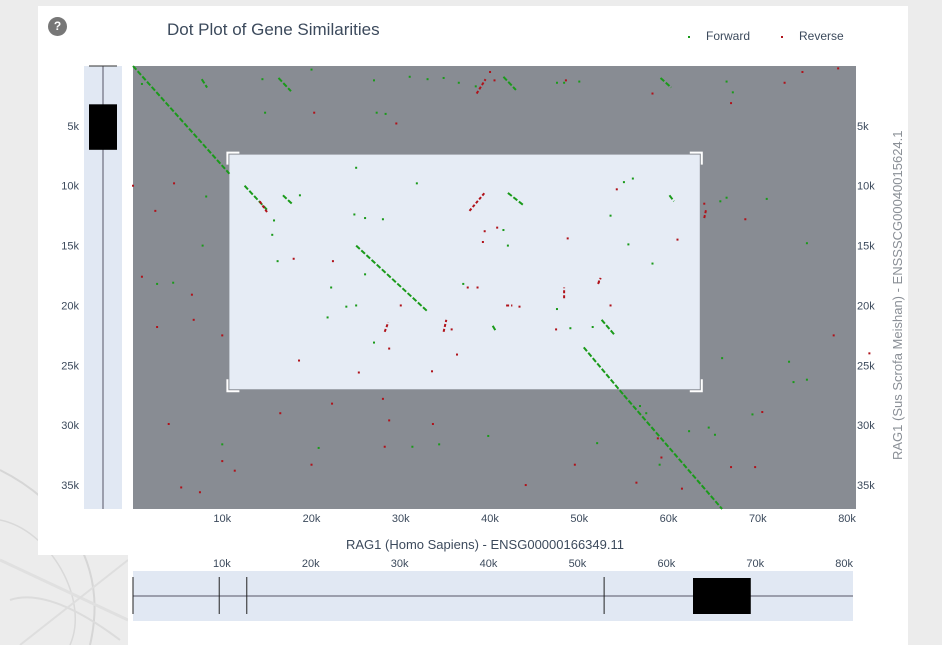 This screenshot has width=942, height=645. Describe the element at coordinates (70, 486) in the screenshot. I see `y-tick-label-left: 35k` at that location.